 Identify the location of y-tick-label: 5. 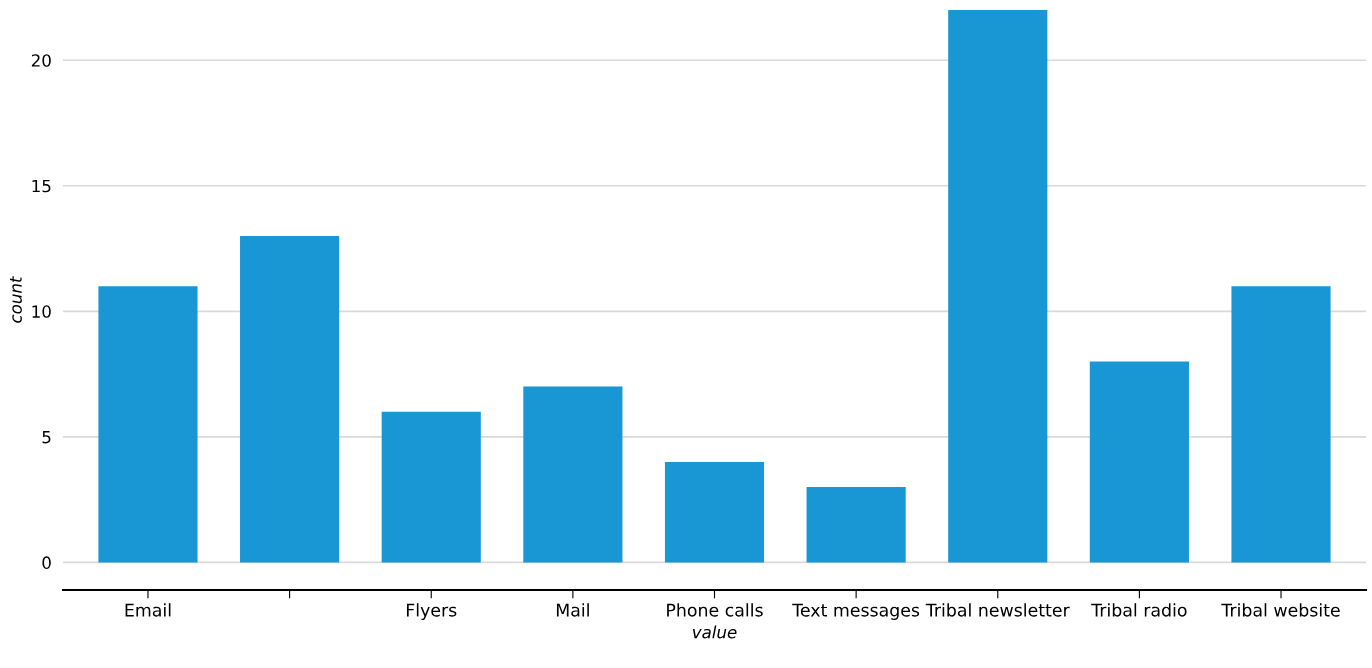
(46, 437).